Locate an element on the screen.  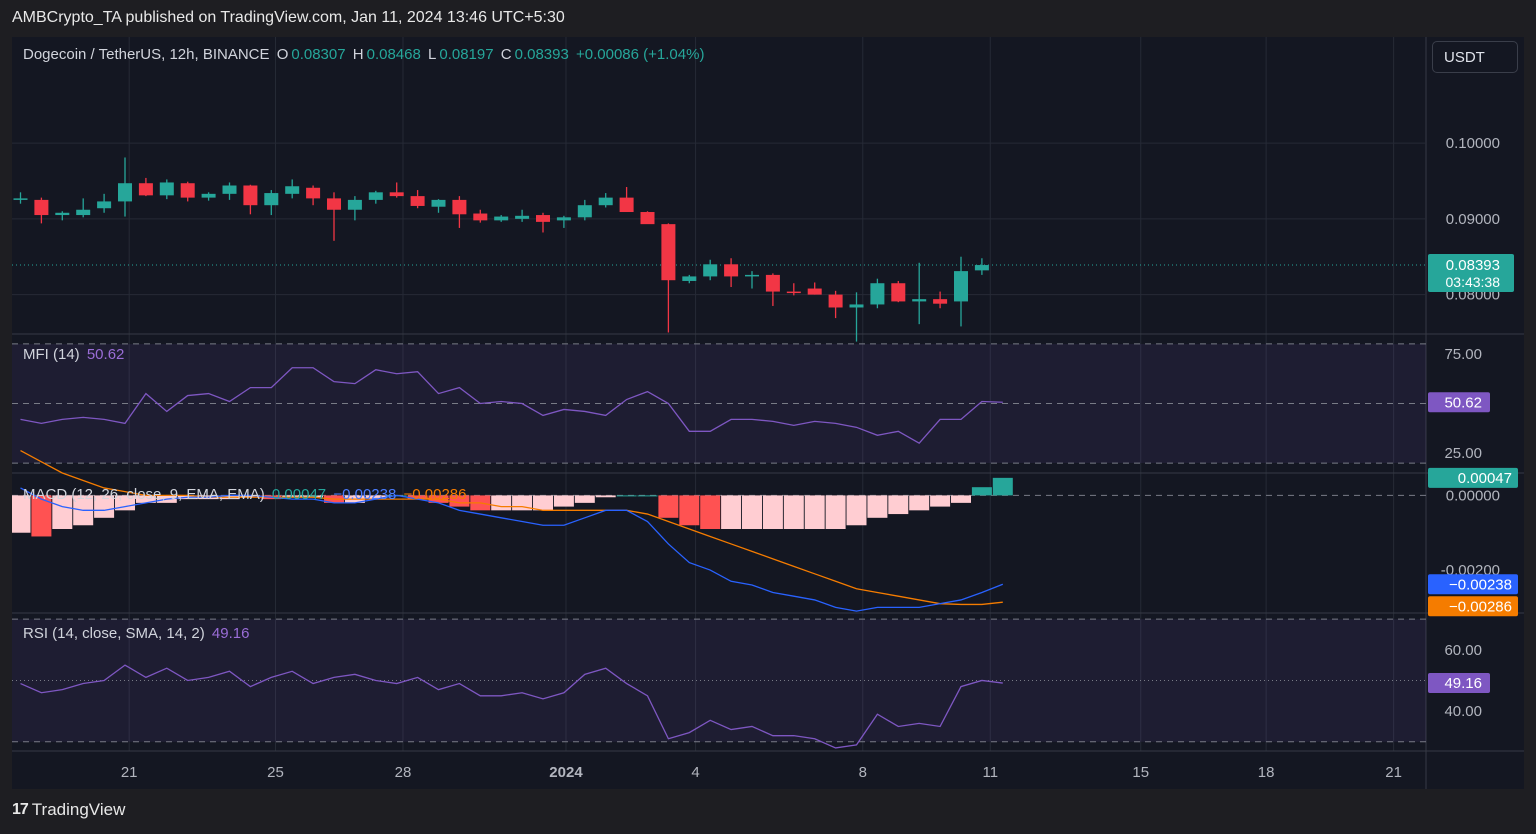
footer-brand: 17 TradingView is located at coordinates (68, 810).